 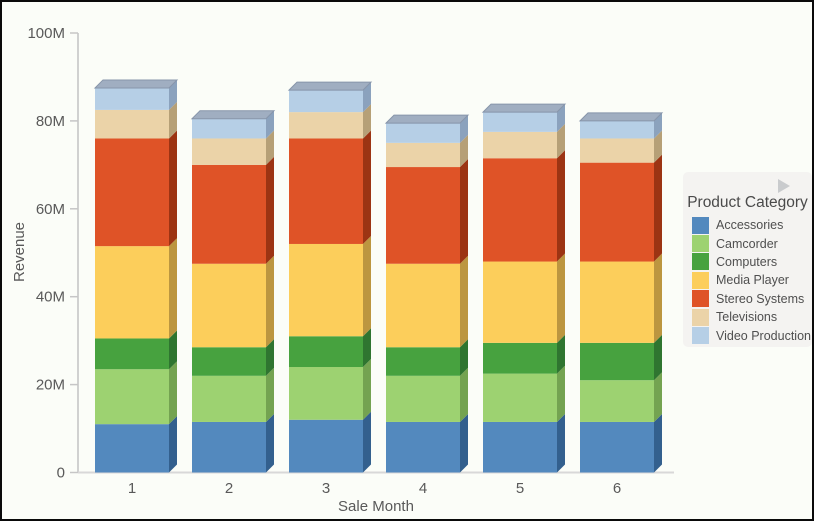 I want to click on x-tick-label: 2, so click(x=229, y=488).